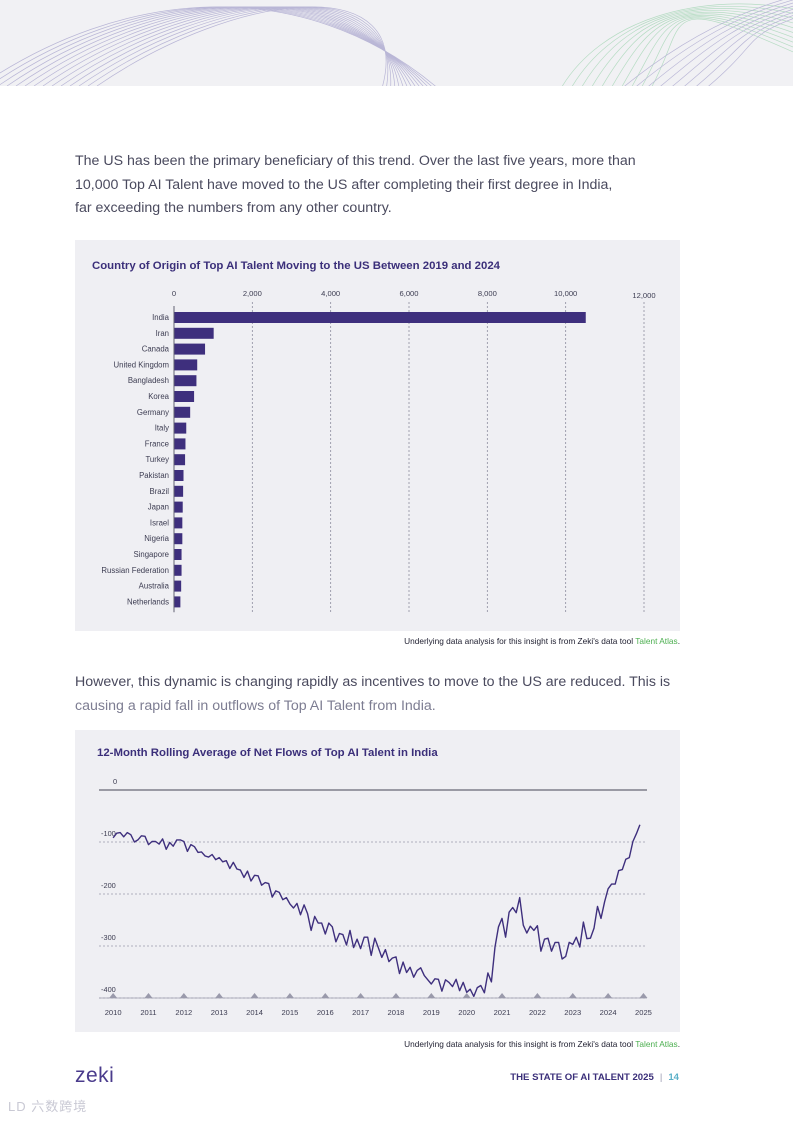  Describe the element at coordinates (156, 349) in the screenshot. I see `category-label: Canada` at that location.